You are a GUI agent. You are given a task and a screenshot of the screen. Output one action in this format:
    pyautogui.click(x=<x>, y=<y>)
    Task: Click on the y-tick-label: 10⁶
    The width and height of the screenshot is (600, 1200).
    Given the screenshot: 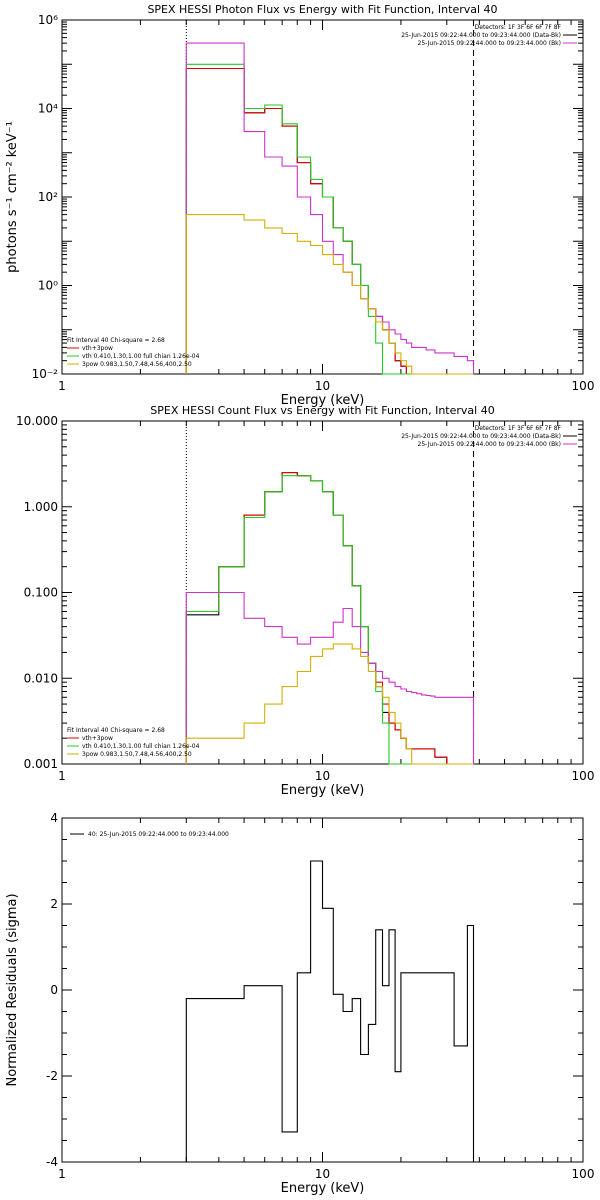 What is the action you would take?
    pyautogui.click(x=48, y=20)
    